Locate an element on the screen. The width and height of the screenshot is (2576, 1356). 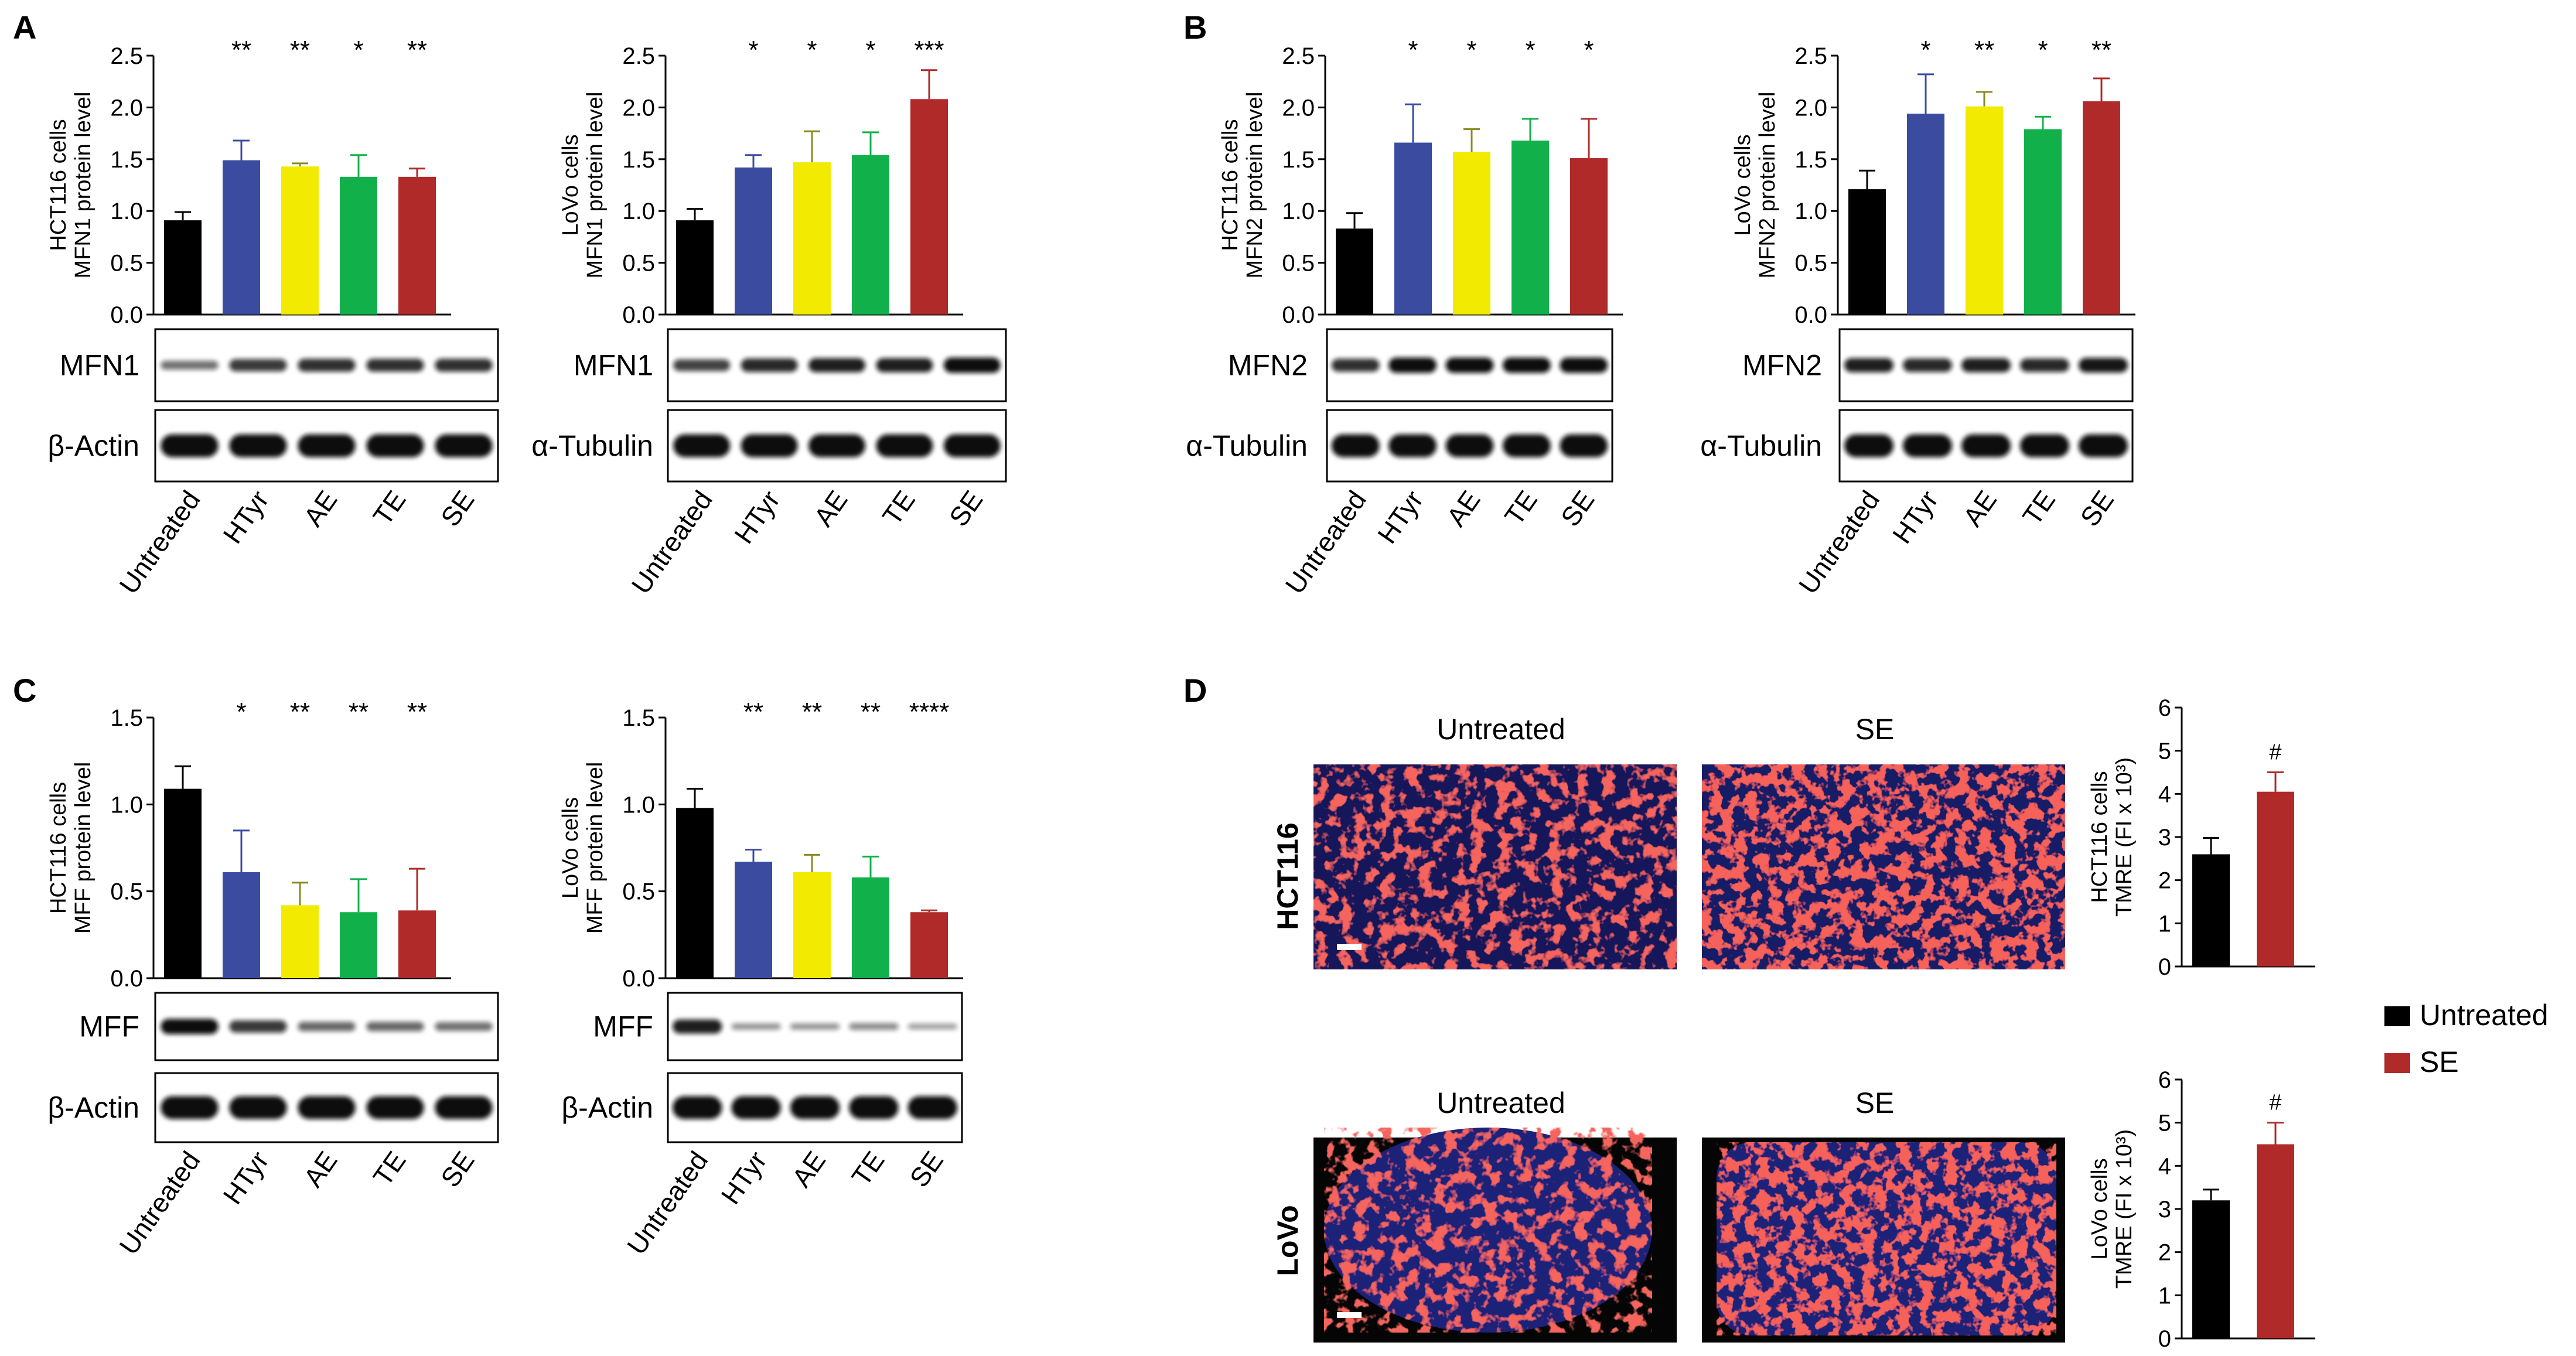
scale-bar is located at coordinates (1349, 1315).